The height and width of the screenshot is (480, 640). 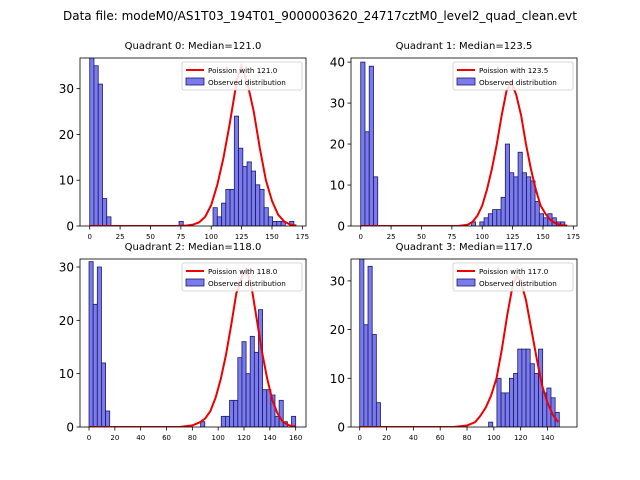 I want to click on legend-box, so click(x=242, y=76).